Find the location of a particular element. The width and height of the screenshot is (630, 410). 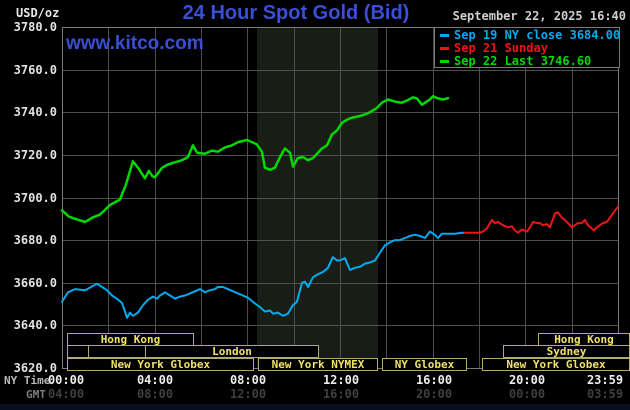

x-tick-label-ny: 00:00 is located at coordinates (66, 380).